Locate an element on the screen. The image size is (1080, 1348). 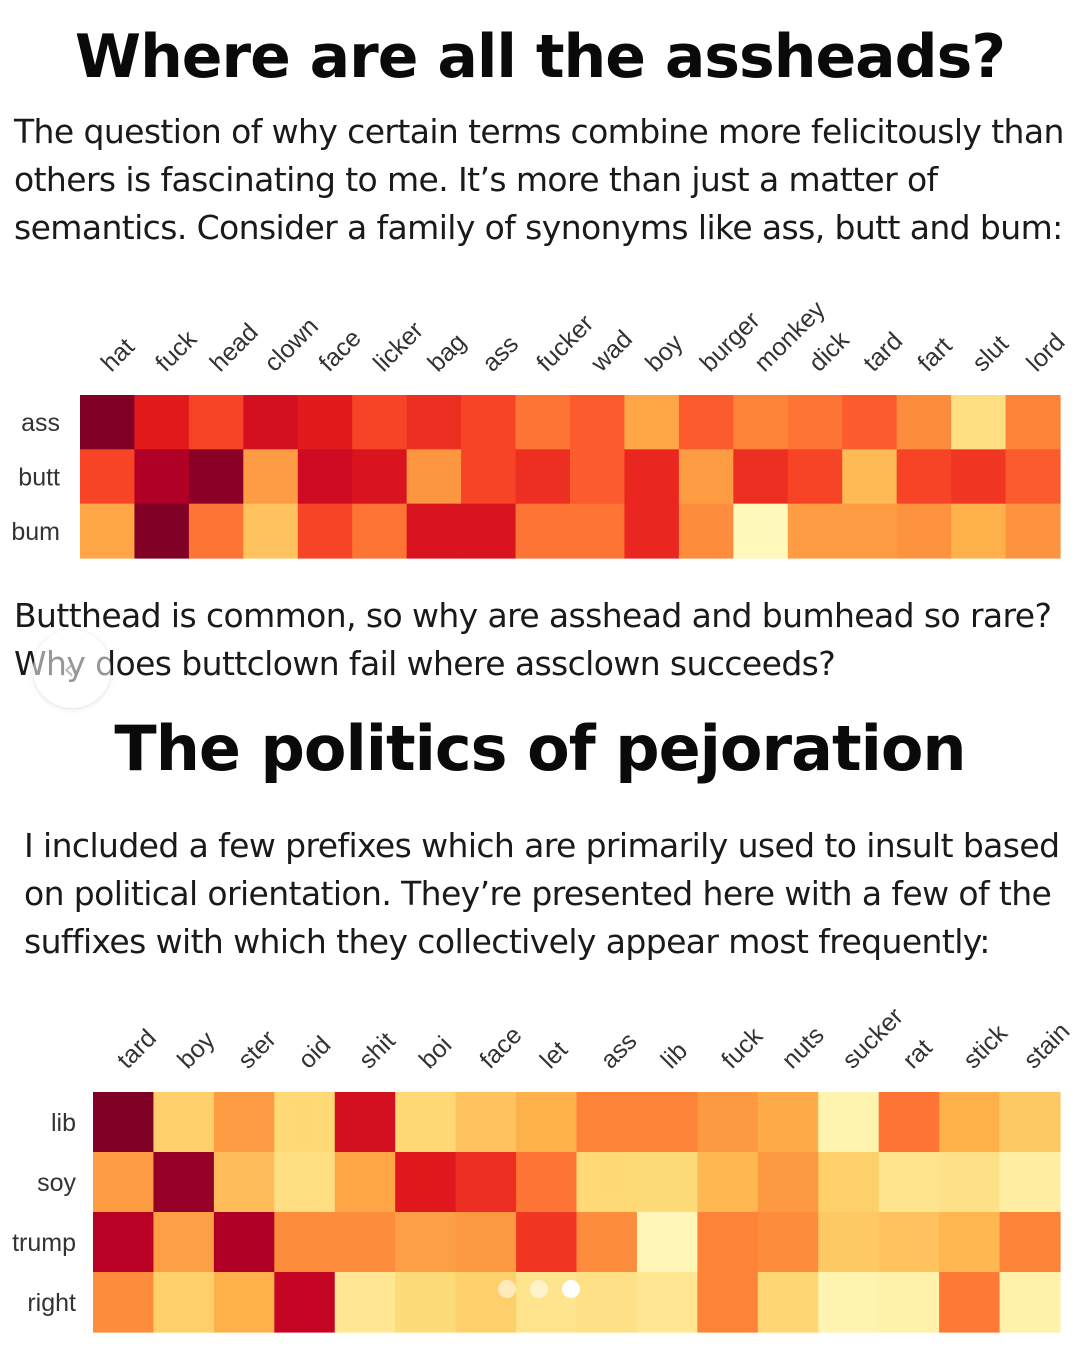
column-label: shit is located at coordinates (376, 1050).